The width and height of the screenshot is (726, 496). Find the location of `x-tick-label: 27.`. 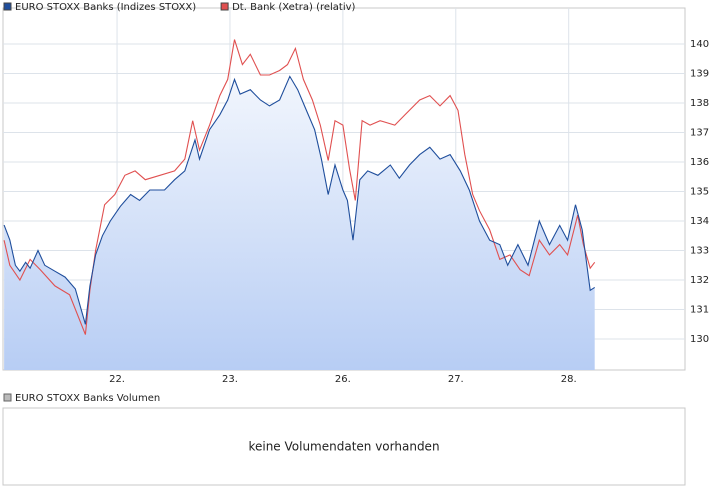

x-tick-label: 27. is located at coordinates (456, 379).